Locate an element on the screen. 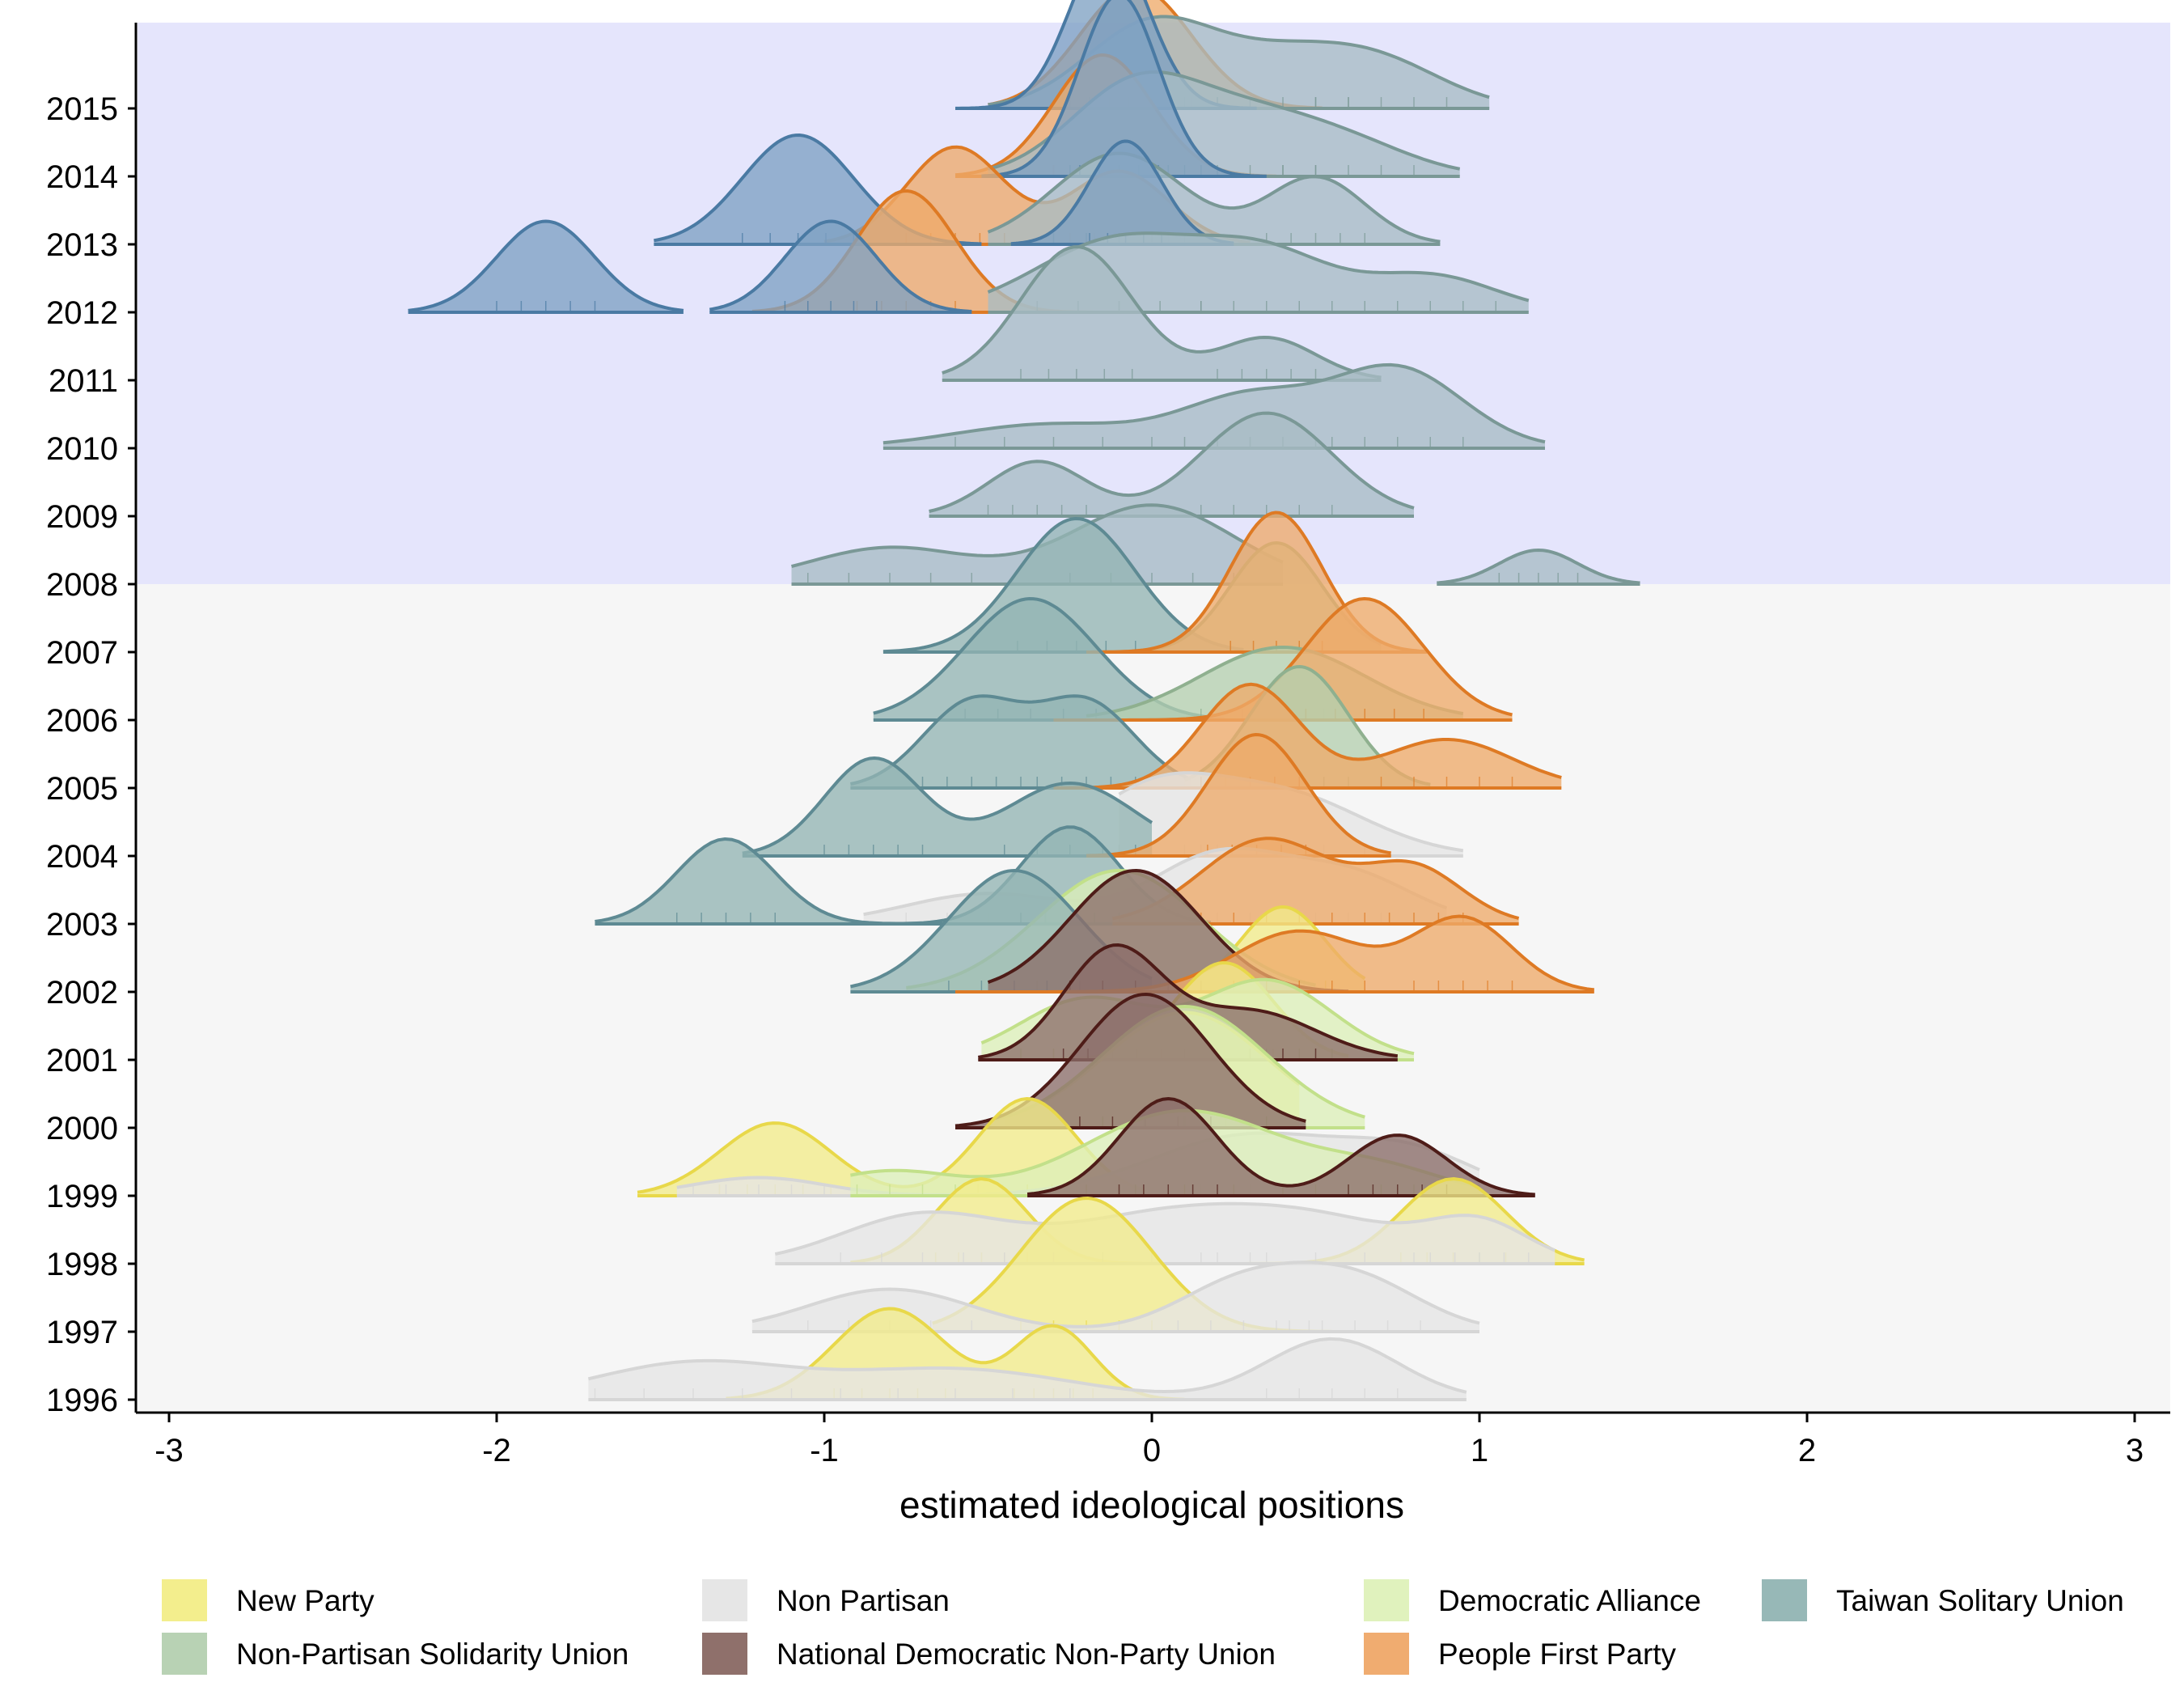 Image resolution: width=2184 pixels, height=1699 pixels. ridge-area-people-first-party-2002 is located at coordinates (1274, 954).